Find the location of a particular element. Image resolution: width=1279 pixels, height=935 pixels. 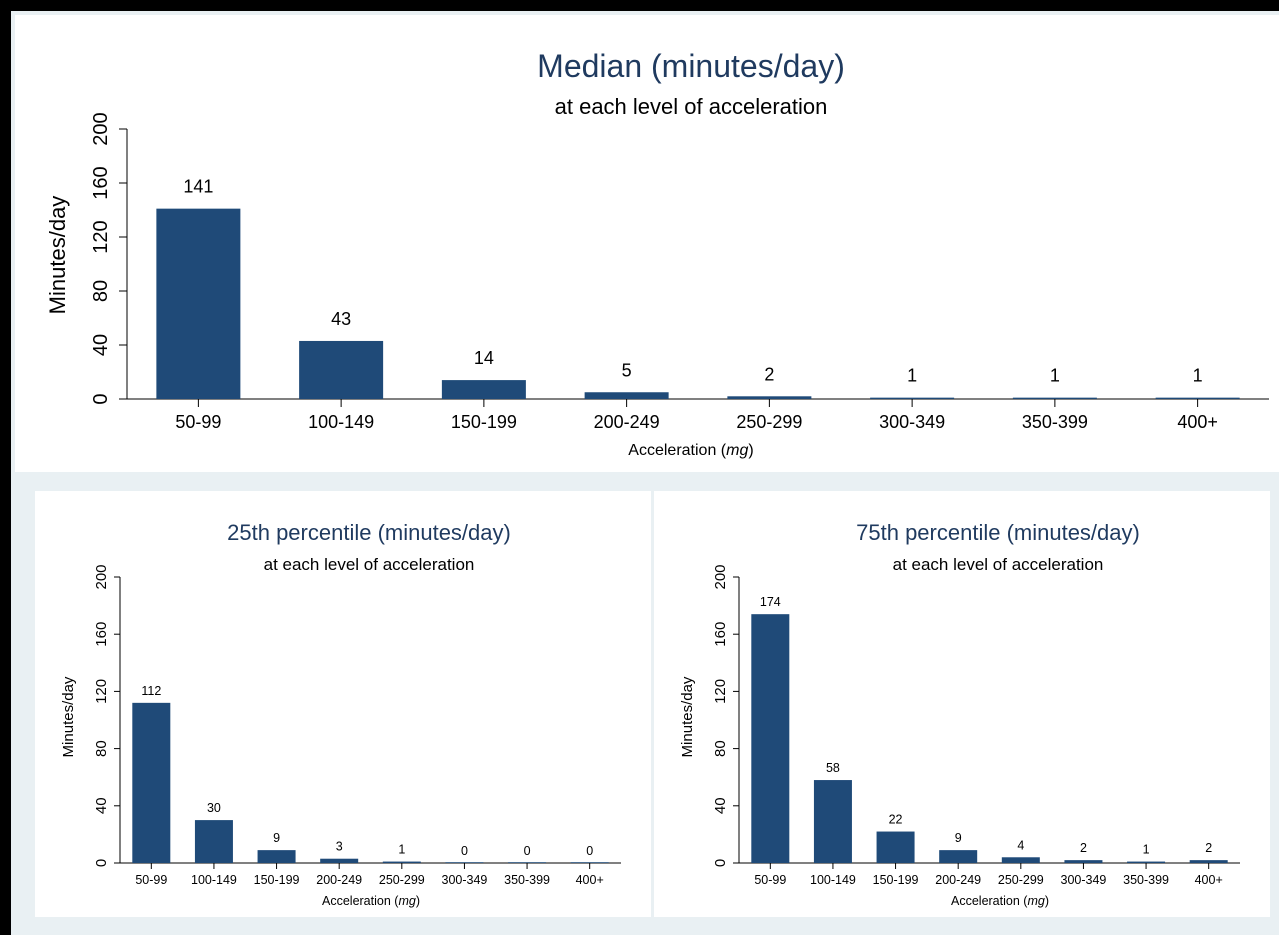

bar-value-label: 22 is located at coordinates (896, 820).